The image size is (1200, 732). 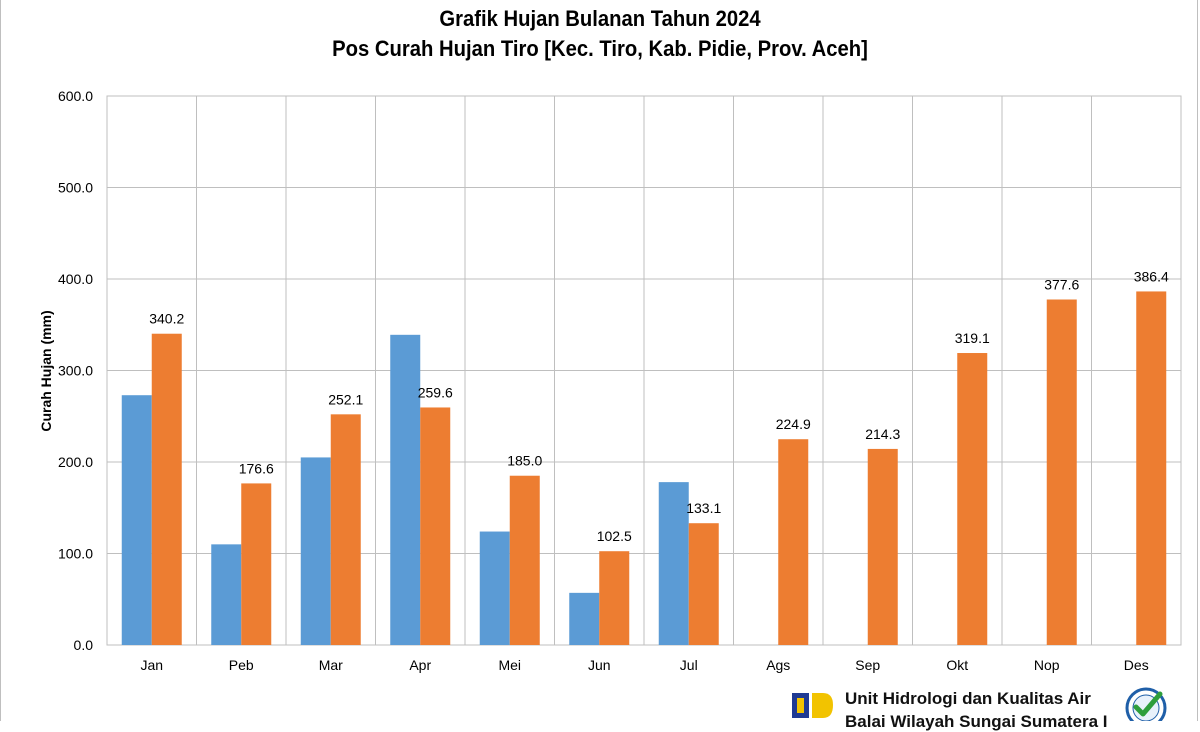 I want to click on x-tick-label: Mar, so click(x=331, y=665).